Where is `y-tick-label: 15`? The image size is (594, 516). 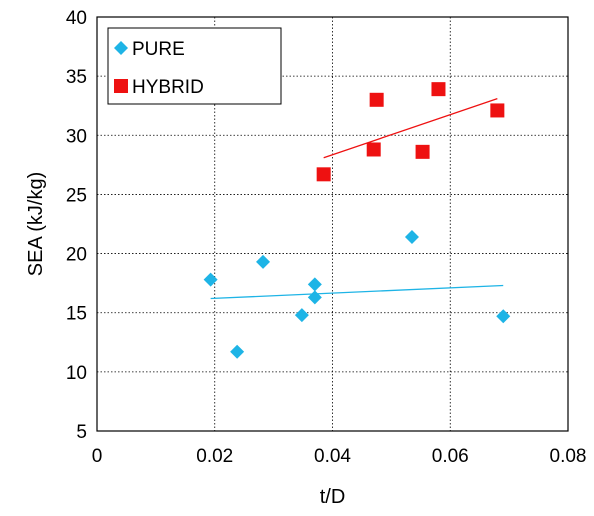 y-tick-label: 15 is located at coordinates (76, 314).